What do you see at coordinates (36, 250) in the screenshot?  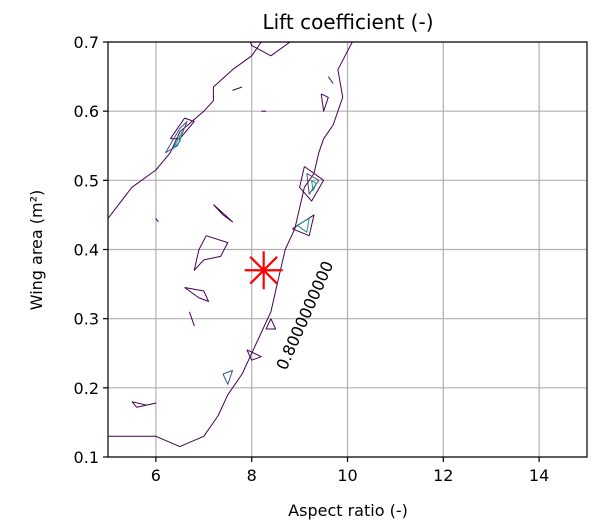 I see `y-axis-label: Wing area (m²)` at bounding box center [36, 250].